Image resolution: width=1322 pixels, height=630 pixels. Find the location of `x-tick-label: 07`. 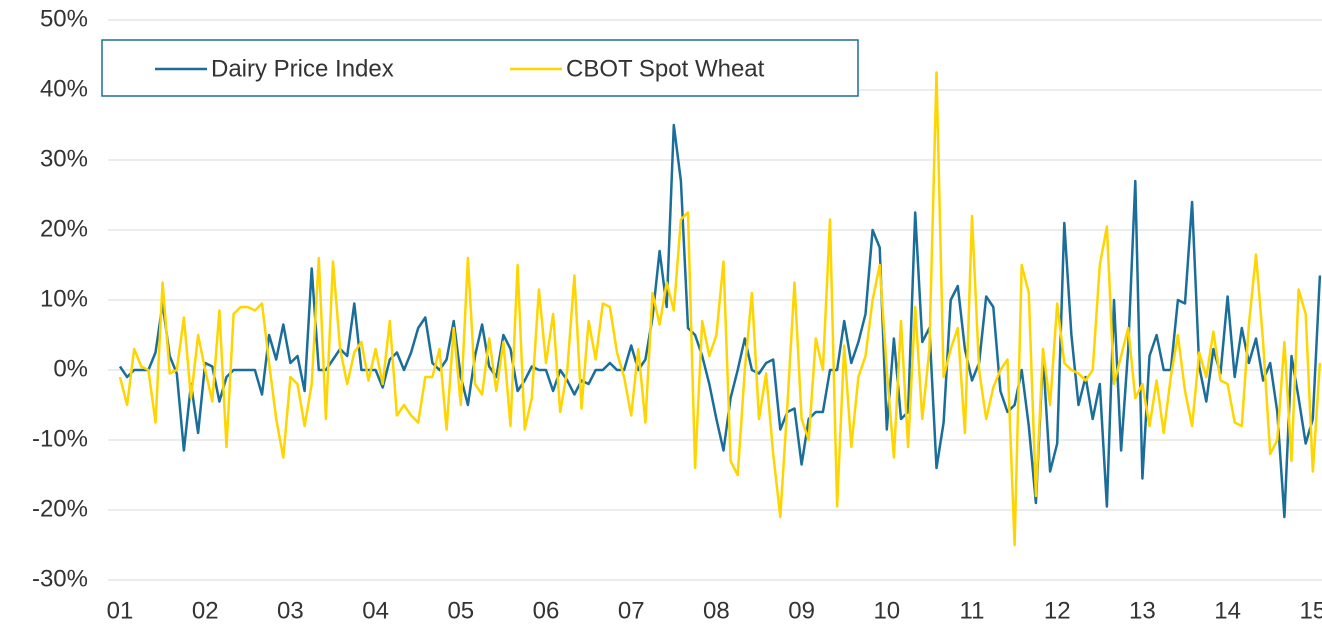

x-tick-label: 07 is located at coordinates (631, 610).